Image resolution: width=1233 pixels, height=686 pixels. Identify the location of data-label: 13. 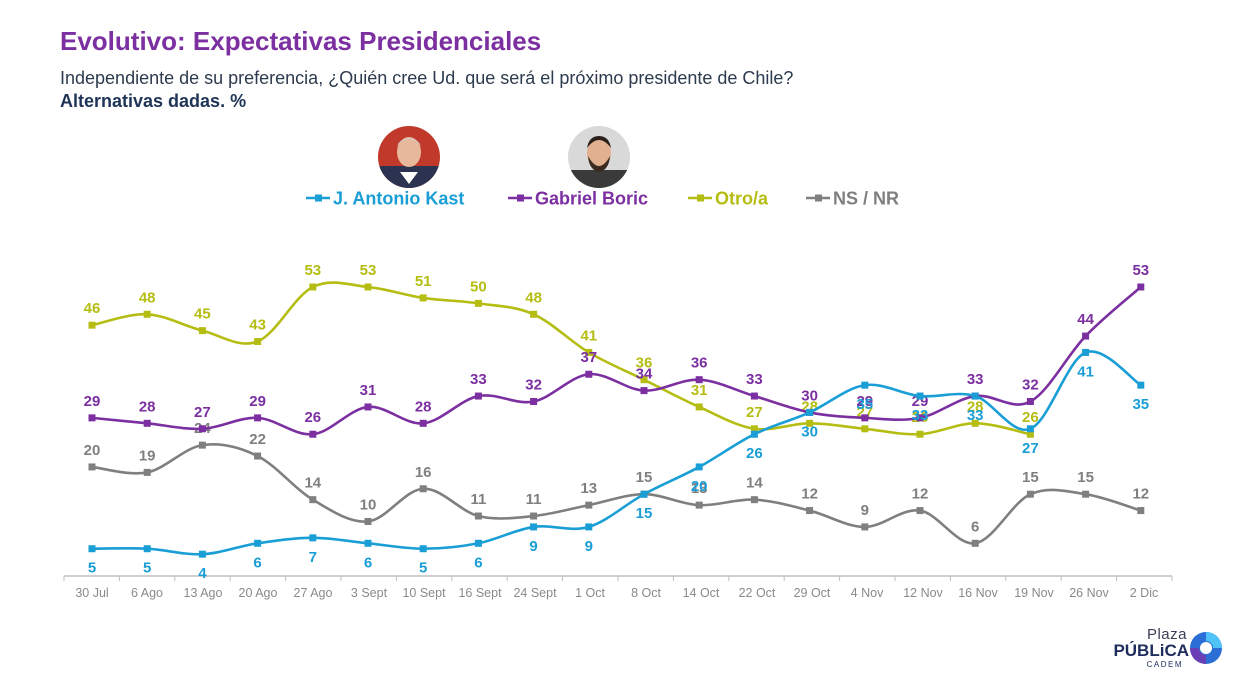
(699, 488).